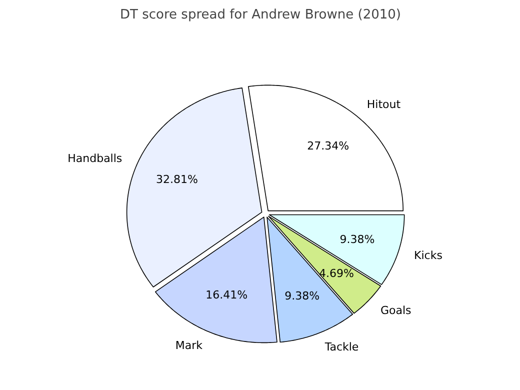 The height and width of the screenshot is (390, 520). I want to click on chart-title: DT score spread for Andrew Browne (2010), so click(260, 15).